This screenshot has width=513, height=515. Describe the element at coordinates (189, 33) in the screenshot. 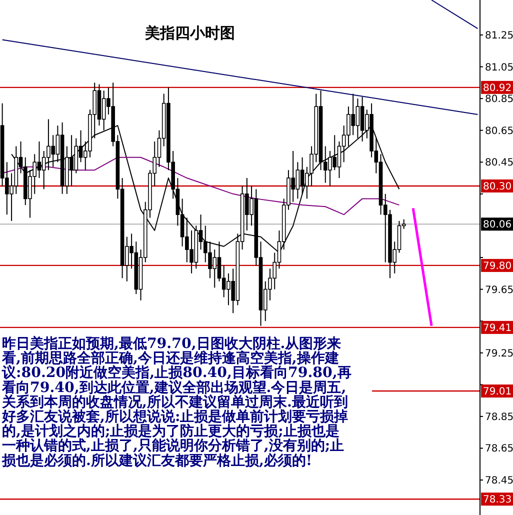

I see `text: 美指四小时图` at that location.